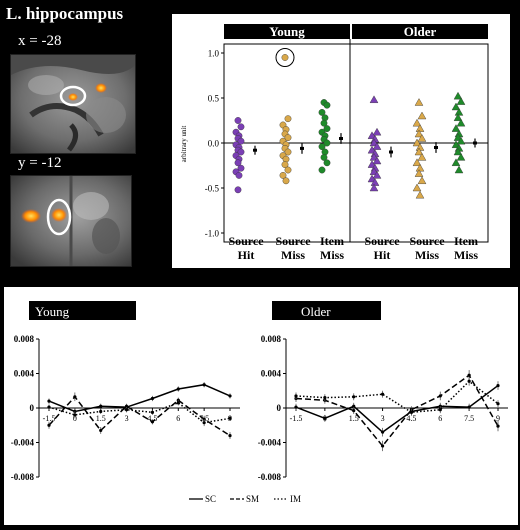  I want to click on y-tick-label: 0.008, so click(271, 339).